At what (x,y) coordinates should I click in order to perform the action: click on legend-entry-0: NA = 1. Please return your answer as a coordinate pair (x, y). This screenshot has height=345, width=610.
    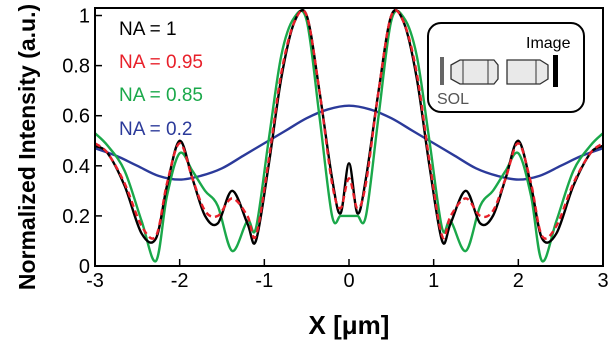
    Looking at the image, I should click on (148, 29).